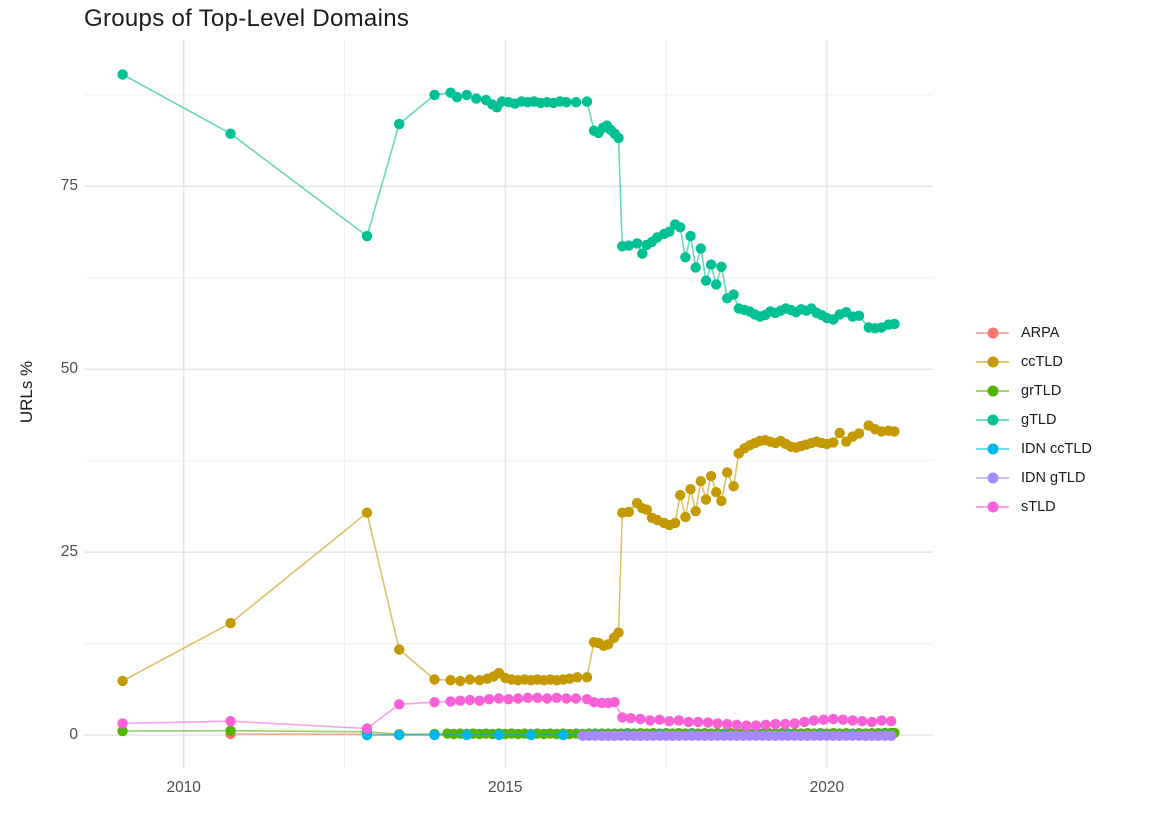 Image resolution: width=1164 pixels, height=827 pixels. Describe the element at coordinates (183, 787) in the screenshot. I see `x-tick-label: 2010` at that location.